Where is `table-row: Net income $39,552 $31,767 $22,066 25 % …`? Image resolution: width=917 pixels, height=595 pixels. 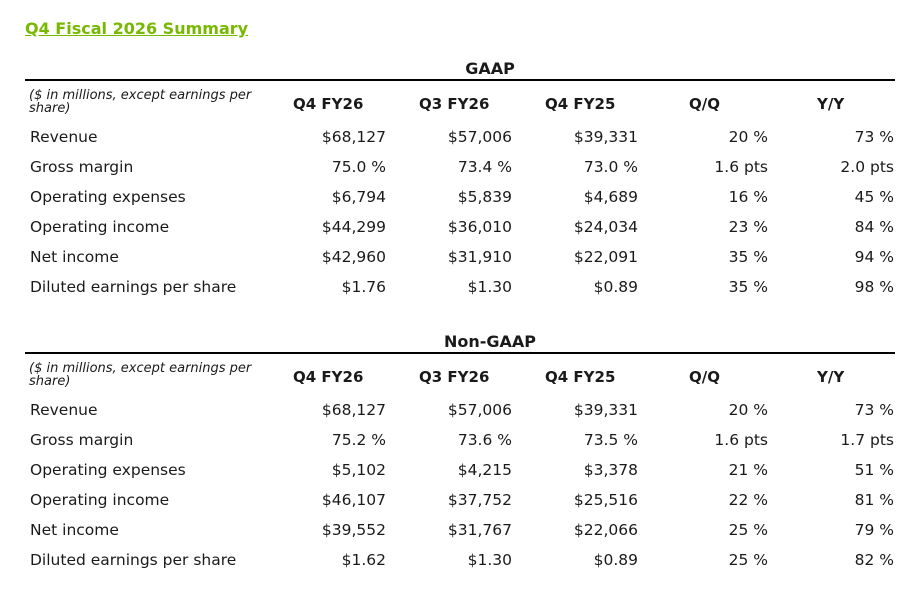 table-row: Net income $39,552 $31,767 $22,066 25 % … is located at coordinates (460, 531).